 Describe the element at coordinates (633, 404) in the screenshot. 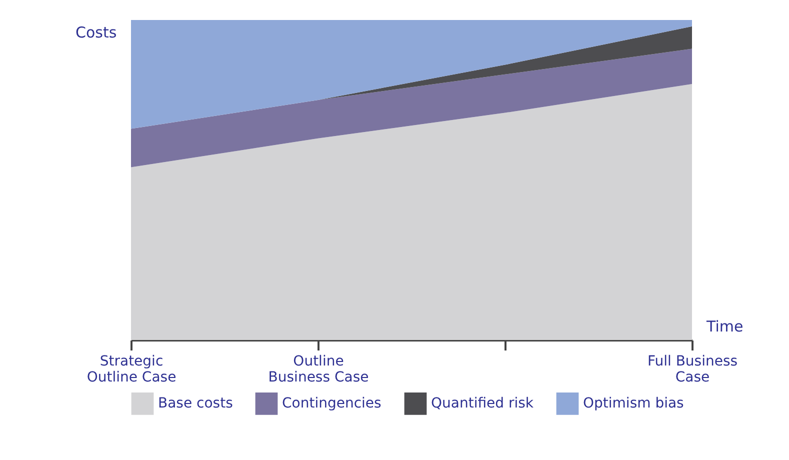

I see `legend-label: Optimism bias` at that location.